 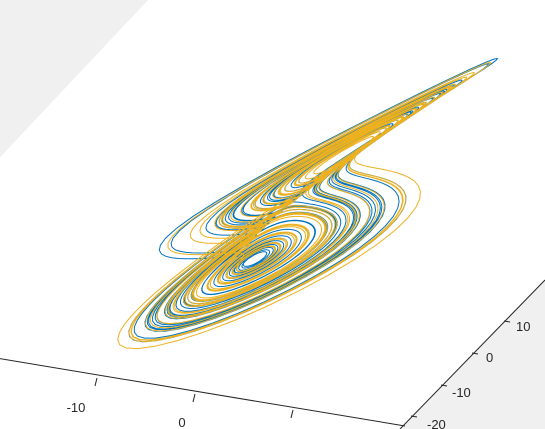 I want to click on y-tick-label: -10, so click(x=461, y=392).